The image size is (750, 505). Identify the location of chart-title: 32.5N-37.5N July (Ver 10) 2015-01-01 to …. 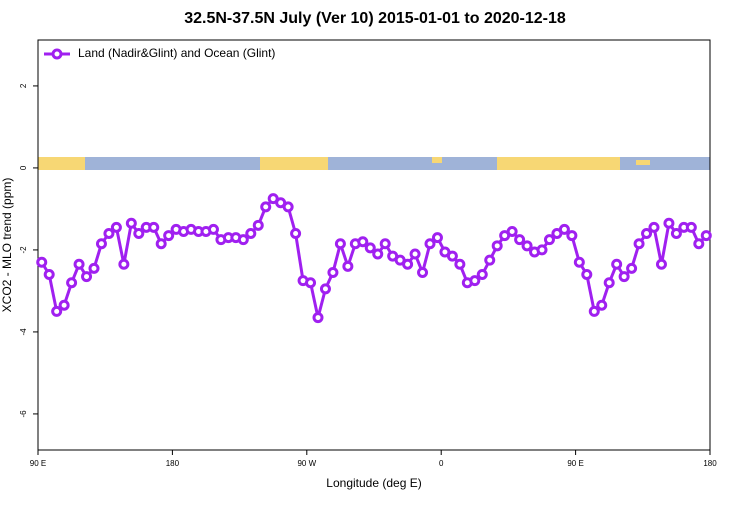
(375, 18).